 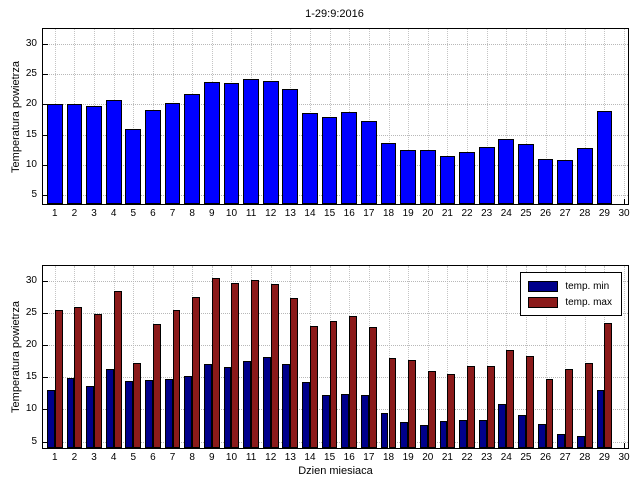 What do you see at coordinates (625, 445) in the screenshot?
I see `xtick-mark` at bounding box center [625, 445].